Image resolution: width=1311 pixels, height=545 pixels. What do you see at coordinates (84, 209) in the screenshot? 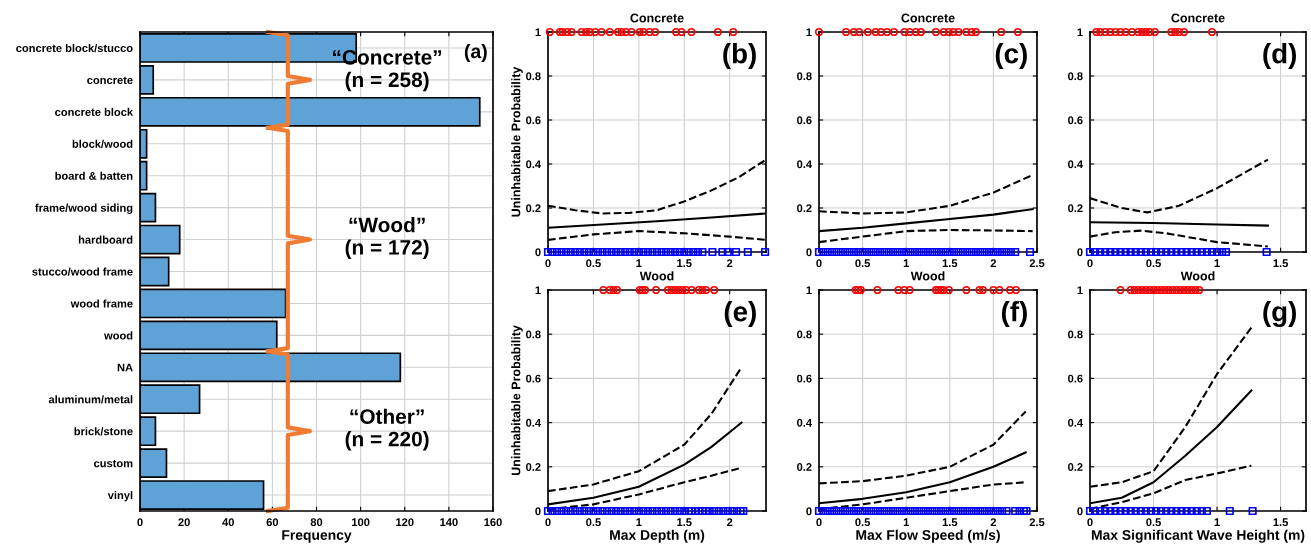
I see `y-tick-label: frame/wood siding` at bounding box center [84, 209].